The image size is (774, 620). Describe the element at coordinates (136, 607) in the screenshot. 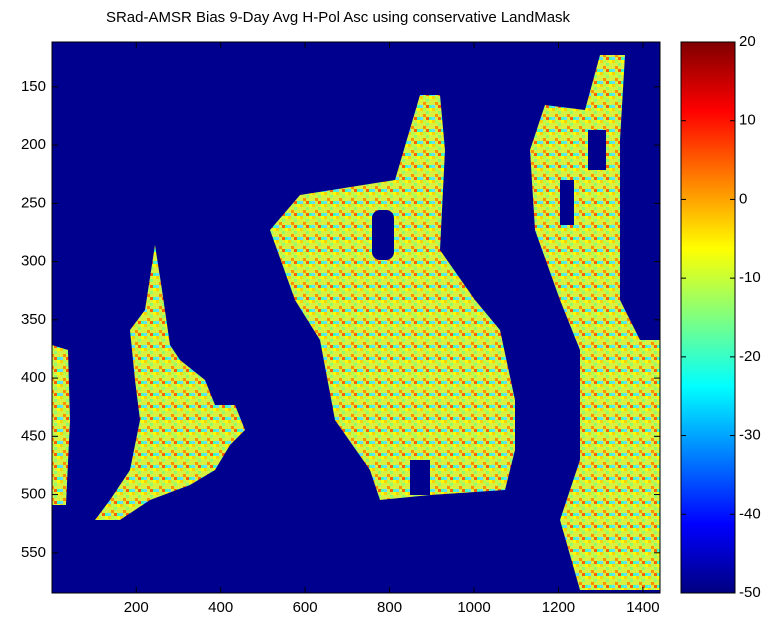

I see `x-tick-label: 200` at that location.